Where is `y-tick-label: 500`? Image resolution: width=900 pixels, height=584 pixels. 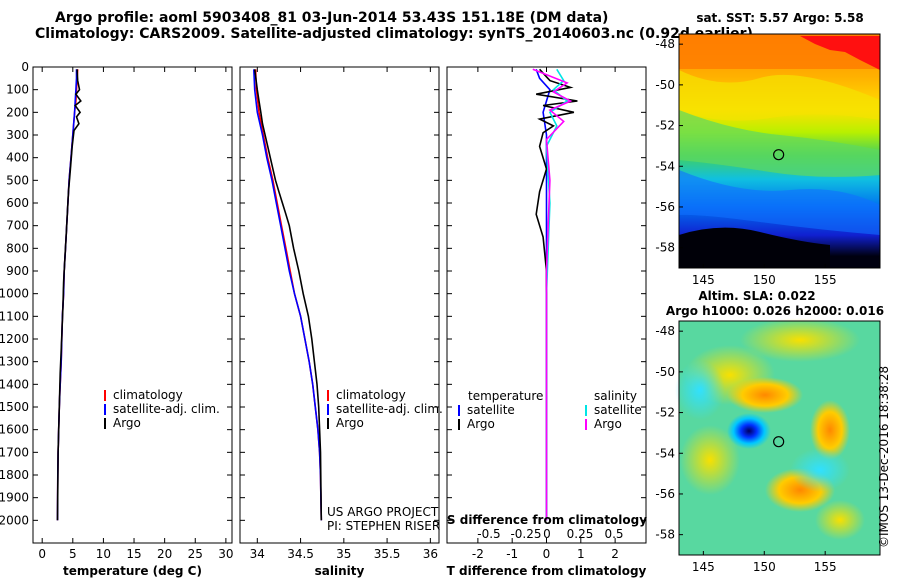 y-tick-label: 500 is located at coordinates (17, 180).